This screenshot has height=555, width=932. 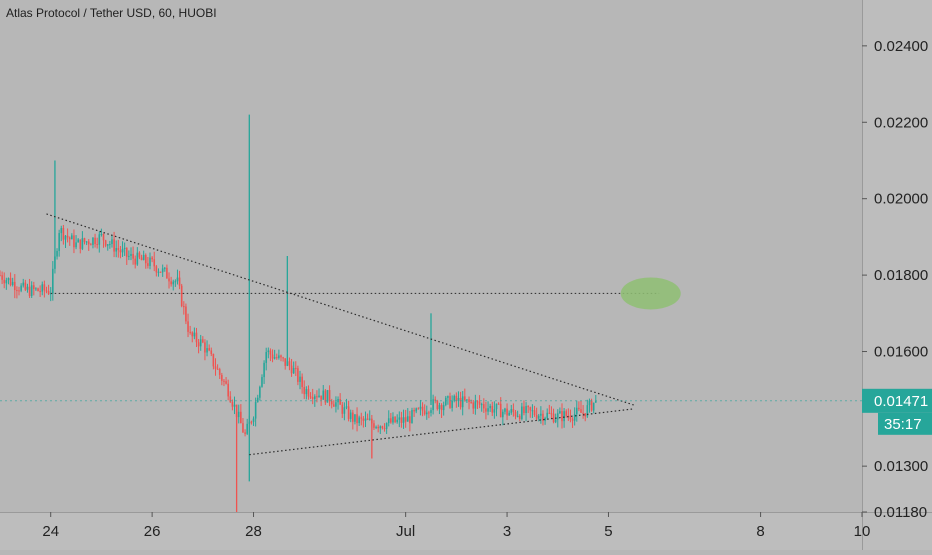 What do you see at coordinates (466, 531) in the screenshot?
I see `time-axis-panel` at bounding box center [466, 531].